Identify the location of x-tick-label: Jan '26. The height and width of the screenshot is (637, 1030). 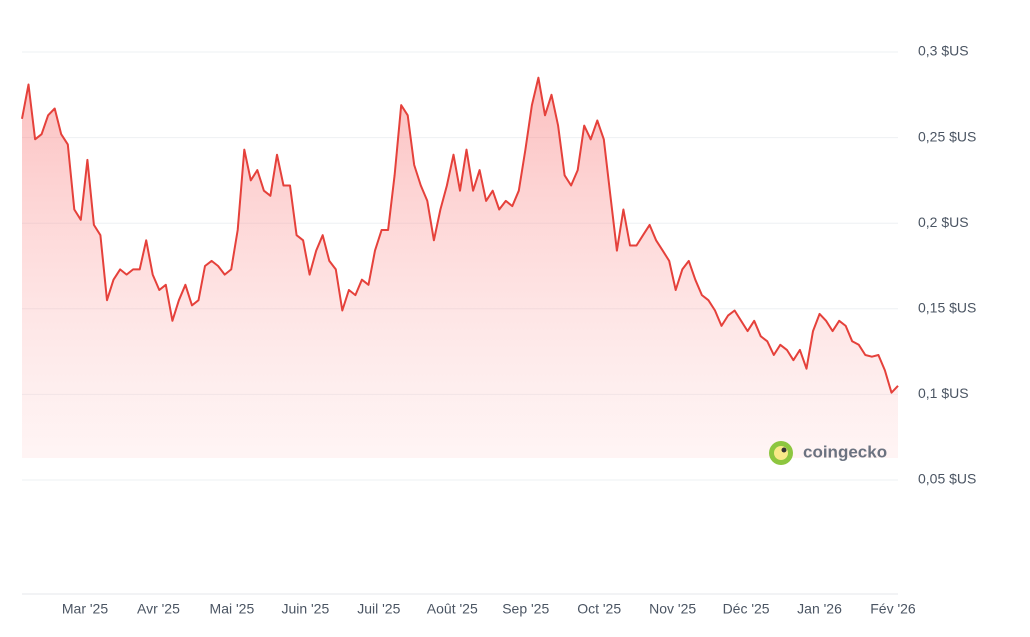
(819, 609).